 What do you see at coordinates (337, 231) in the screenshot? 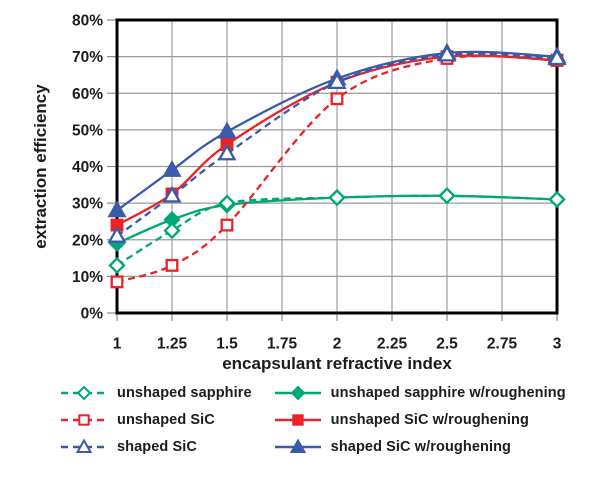
I see `series-unshaped-sapphire` at bounding box center [337, 231].